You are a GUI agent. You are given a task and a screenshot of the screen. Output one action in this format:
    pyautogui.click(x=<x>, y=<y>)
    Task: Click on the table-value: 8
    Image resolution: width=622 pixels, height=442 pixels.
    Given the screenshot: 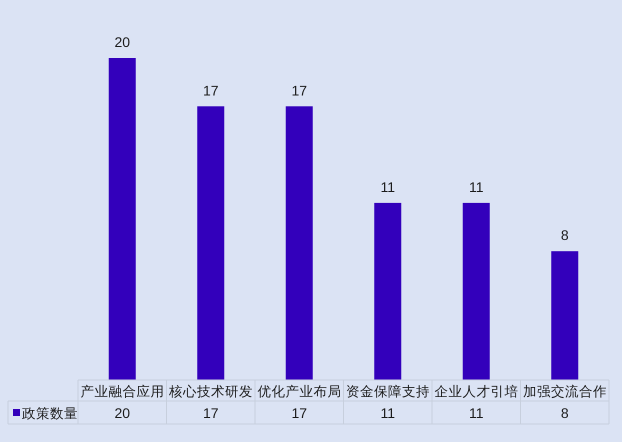 What is the action you would take?
    pyautogui.click(x=564, y=413)
    